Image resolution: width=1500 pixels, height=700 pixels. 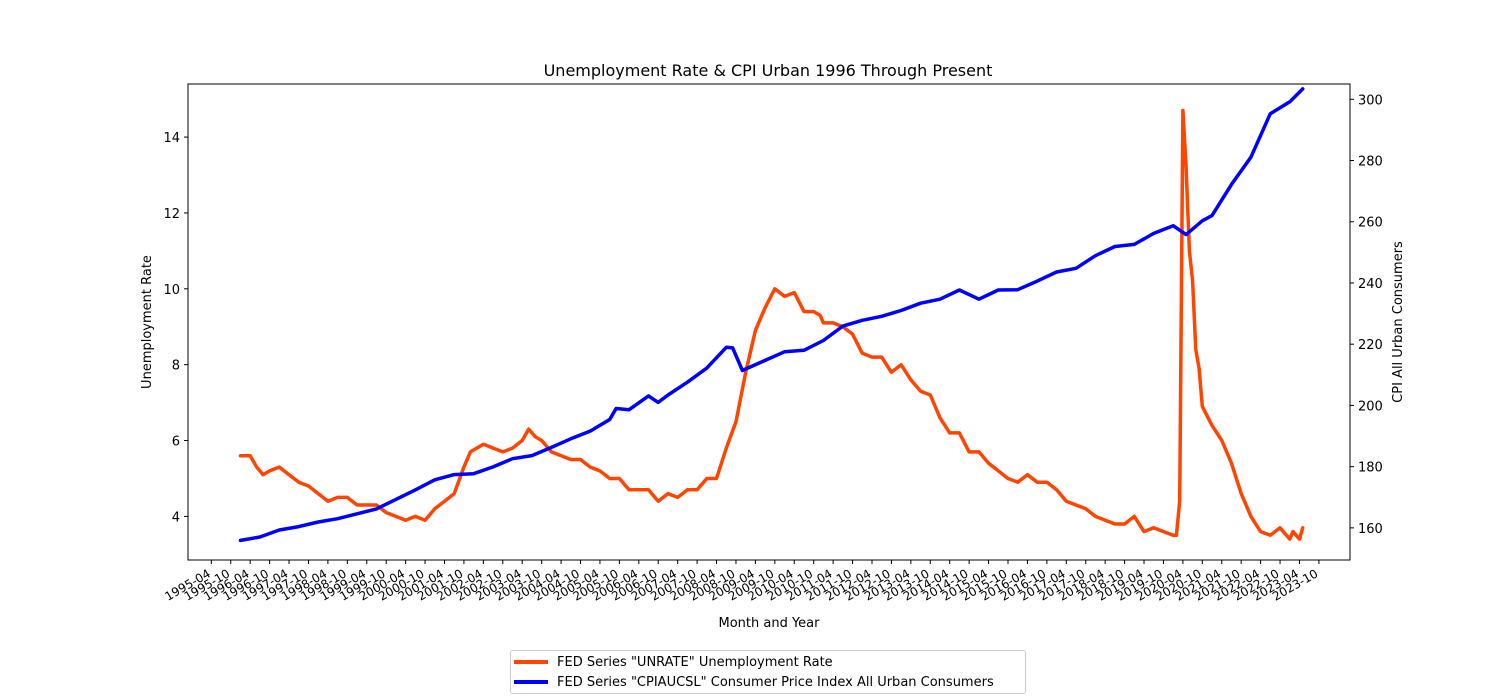 What do you see at coordinates (531, 682) in the screenshot?
I see `legend-swatch-cpi` at bounding box center [531, 682].